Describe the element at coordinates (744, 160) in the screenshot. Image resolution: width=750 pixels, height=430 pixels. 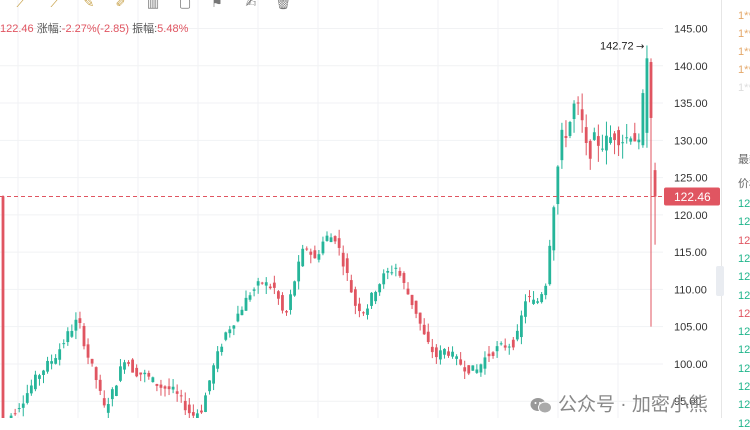
I see `latest-label: 最新` at that location.